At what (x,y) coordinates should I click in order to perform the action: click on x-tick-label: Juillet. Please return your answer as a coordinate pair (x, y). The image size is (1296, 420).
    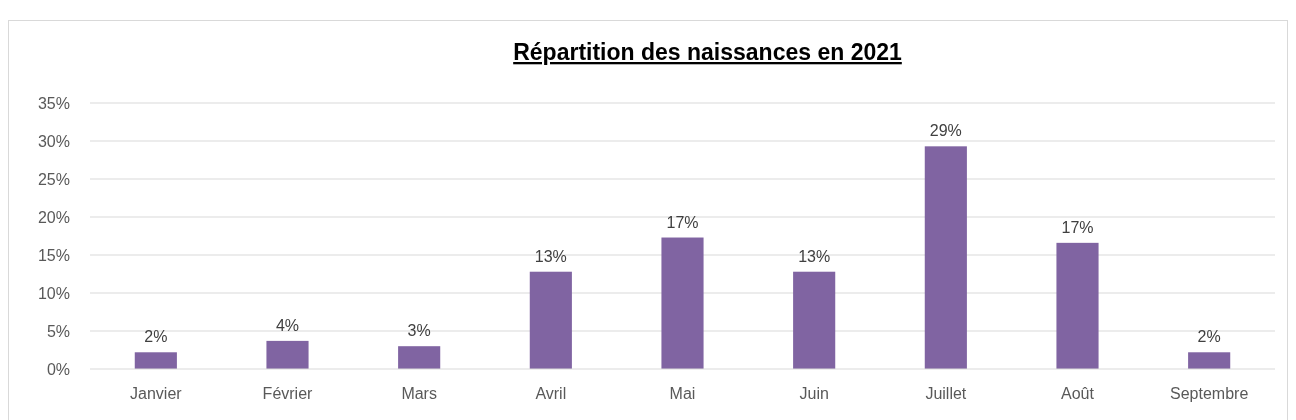
    Looking at the image, I should click on (946, 393).